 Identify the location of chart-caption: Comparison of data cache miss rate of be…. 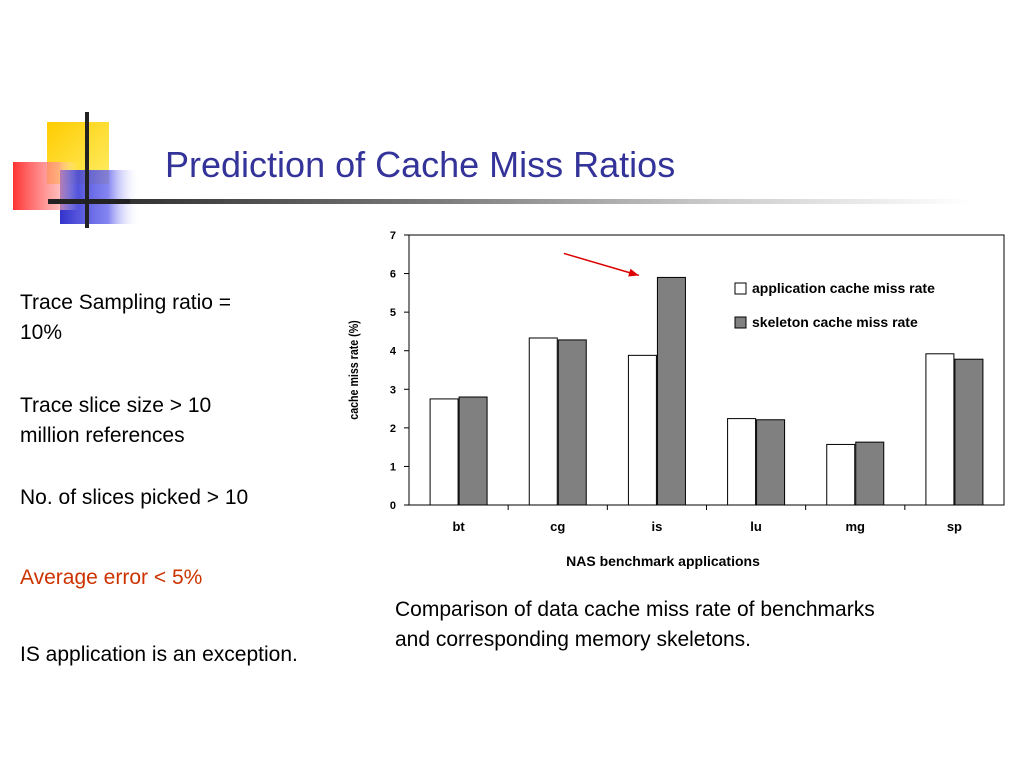
(695, 625).